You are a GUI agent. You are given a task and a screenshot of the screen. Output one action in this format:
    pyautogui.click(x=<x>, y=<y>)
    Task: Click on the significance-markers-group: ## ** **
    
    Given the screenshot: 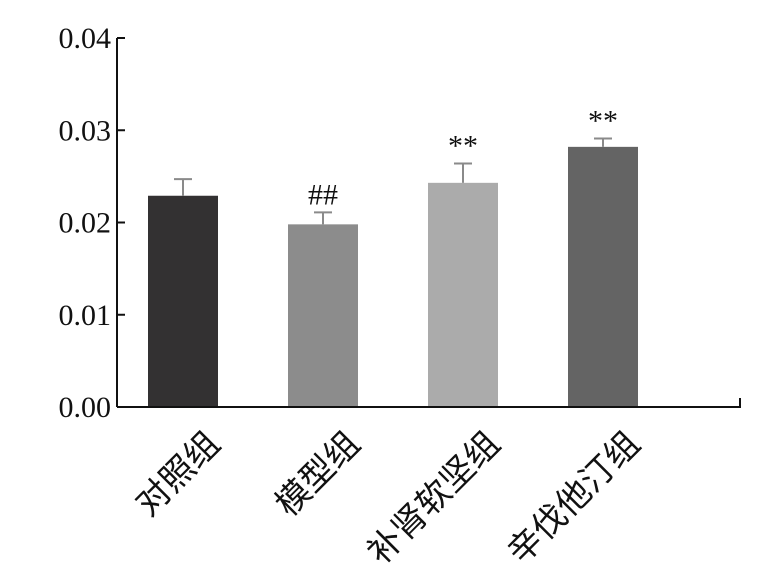 What is the action you would take?
    pyautogui.click(x=463, y=158)
    